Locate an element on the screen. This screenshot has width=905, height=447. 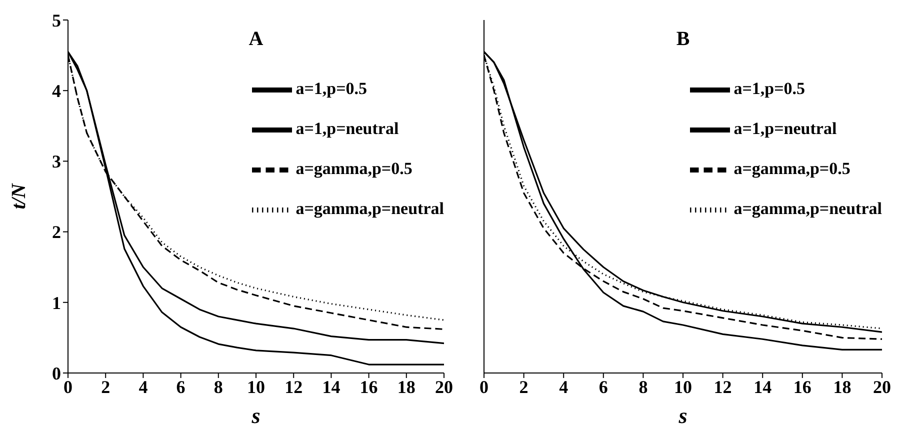
chart-title: A is located at coordinates (256, 39).